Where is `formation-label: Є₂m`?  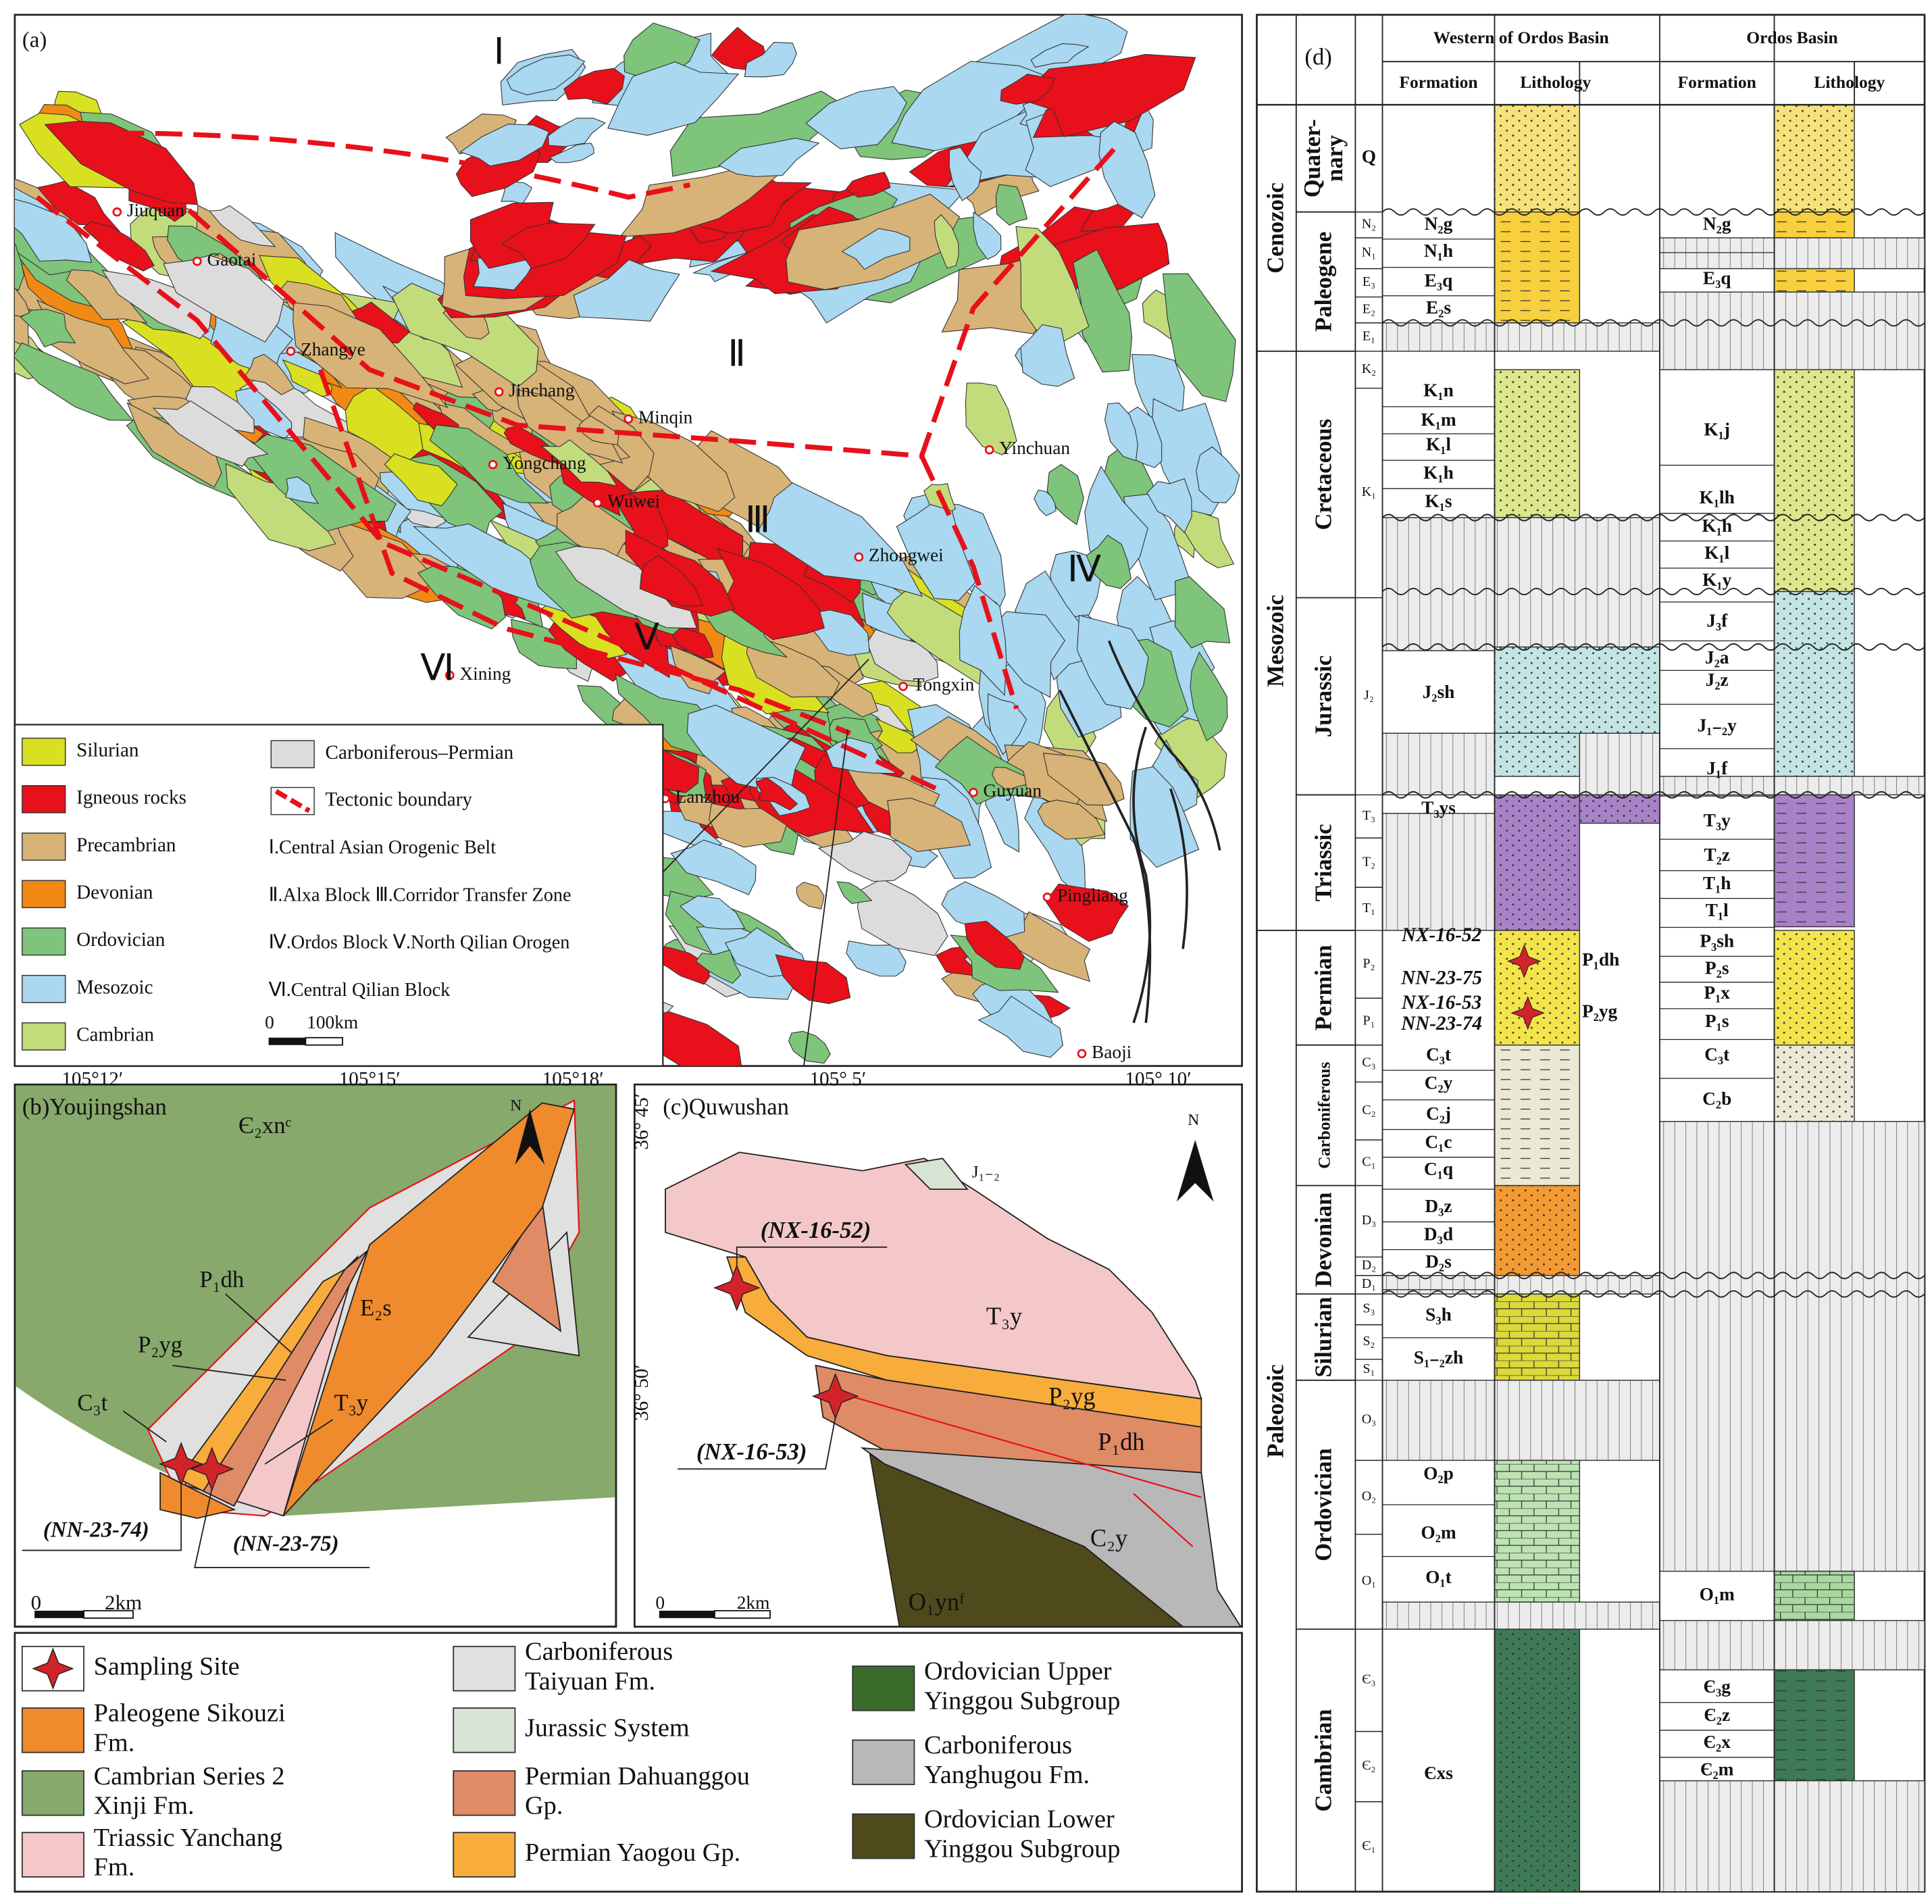 formation-label: Є₂m is located at coordinates (1717, 1769).